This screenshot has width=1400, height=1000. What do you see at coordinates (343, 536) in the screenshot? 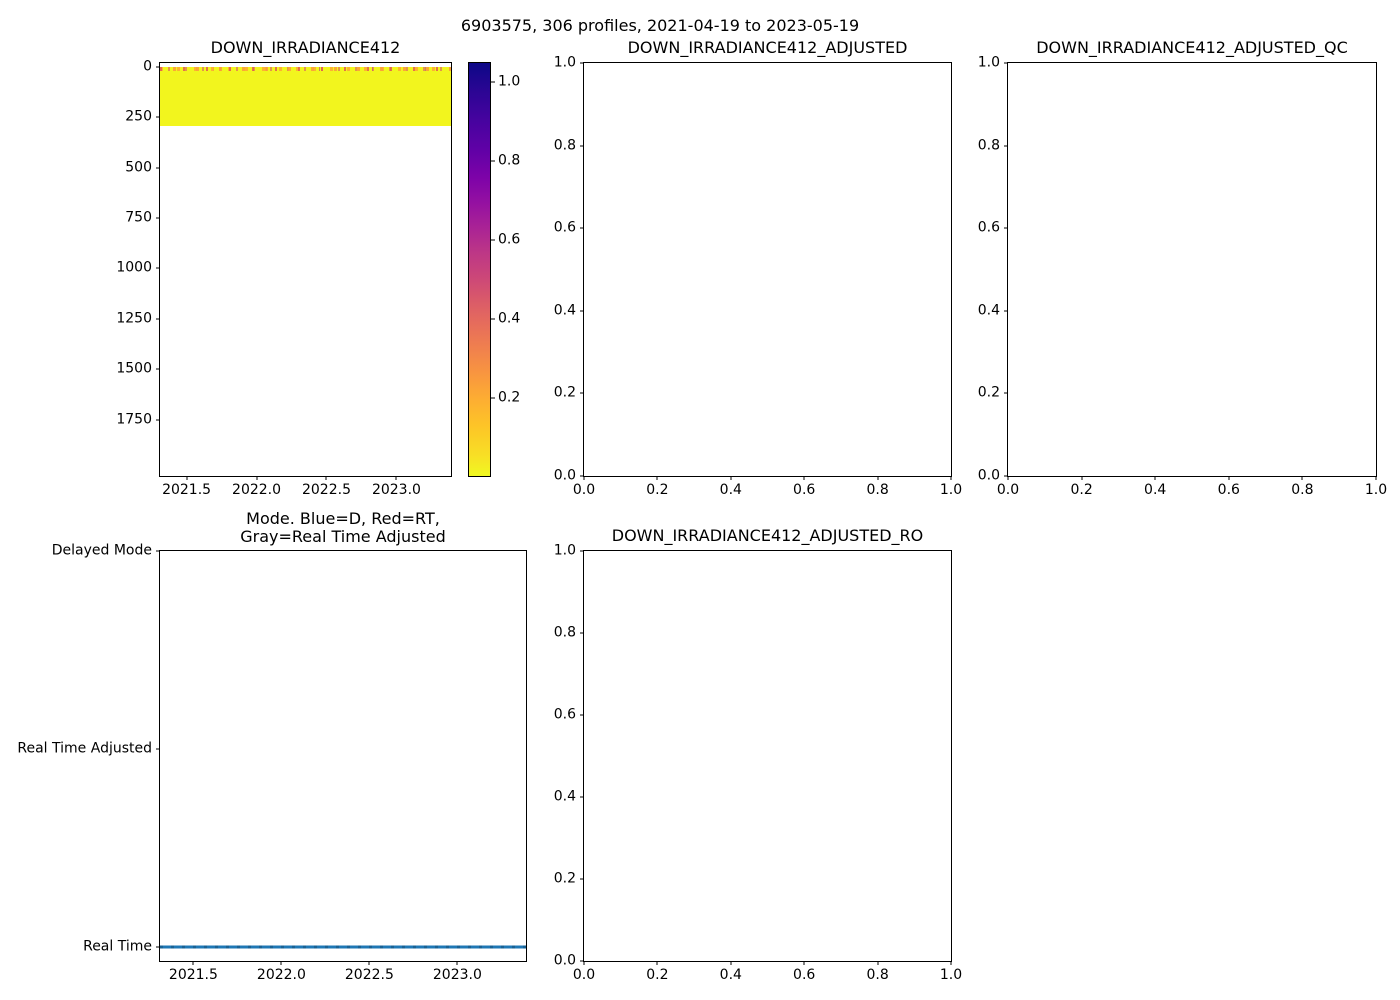
I see `title-mode-line2: Gray=Real Time Adjusted` at bounding box center [343, 536].